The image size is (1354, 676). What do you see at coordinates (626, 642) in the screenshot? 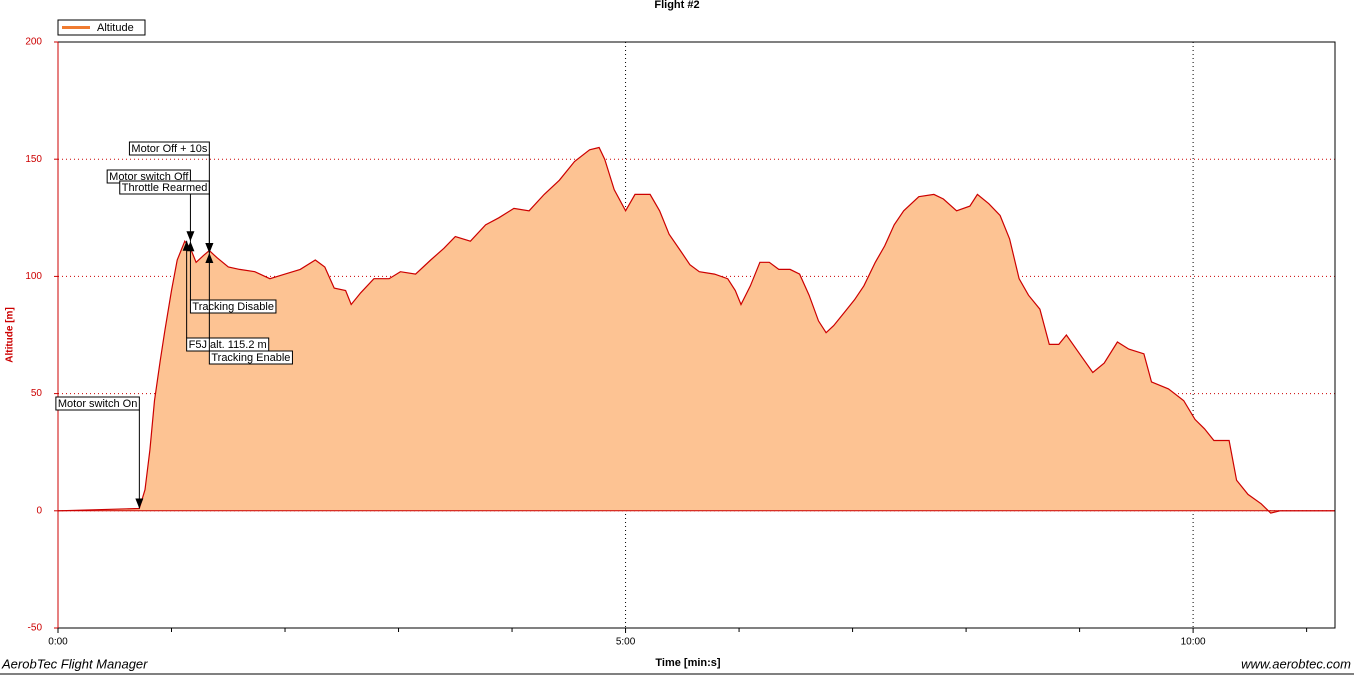
I see `x-tick-label: 5:00` at bounding box center [626, 642].